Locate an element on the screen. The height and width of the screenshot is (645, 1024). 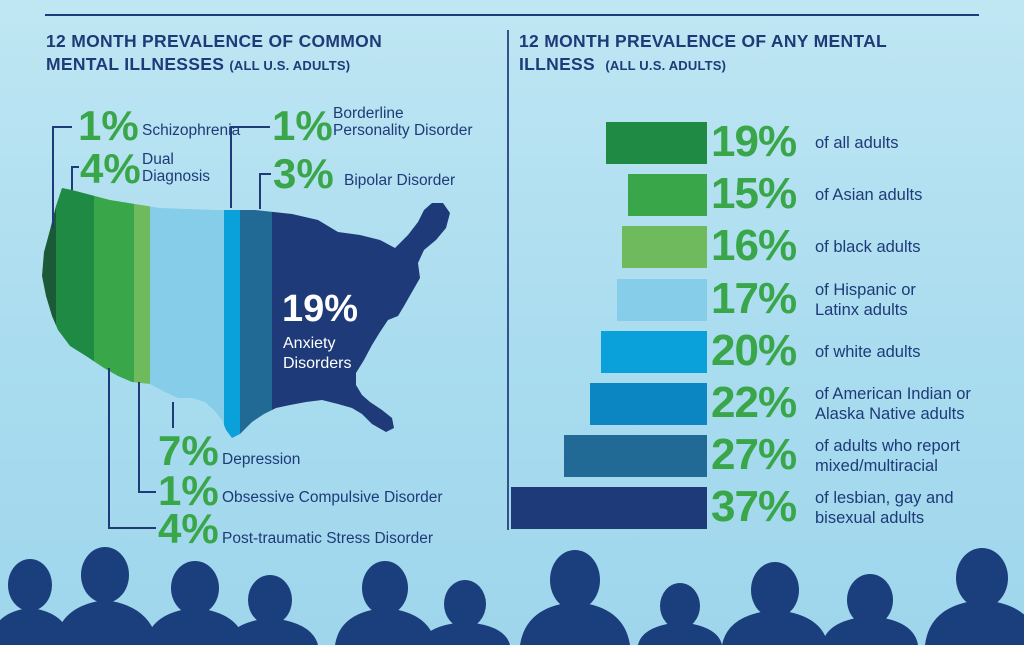
bar-category-label-line: of black adults is located at coordinates (868, 247).